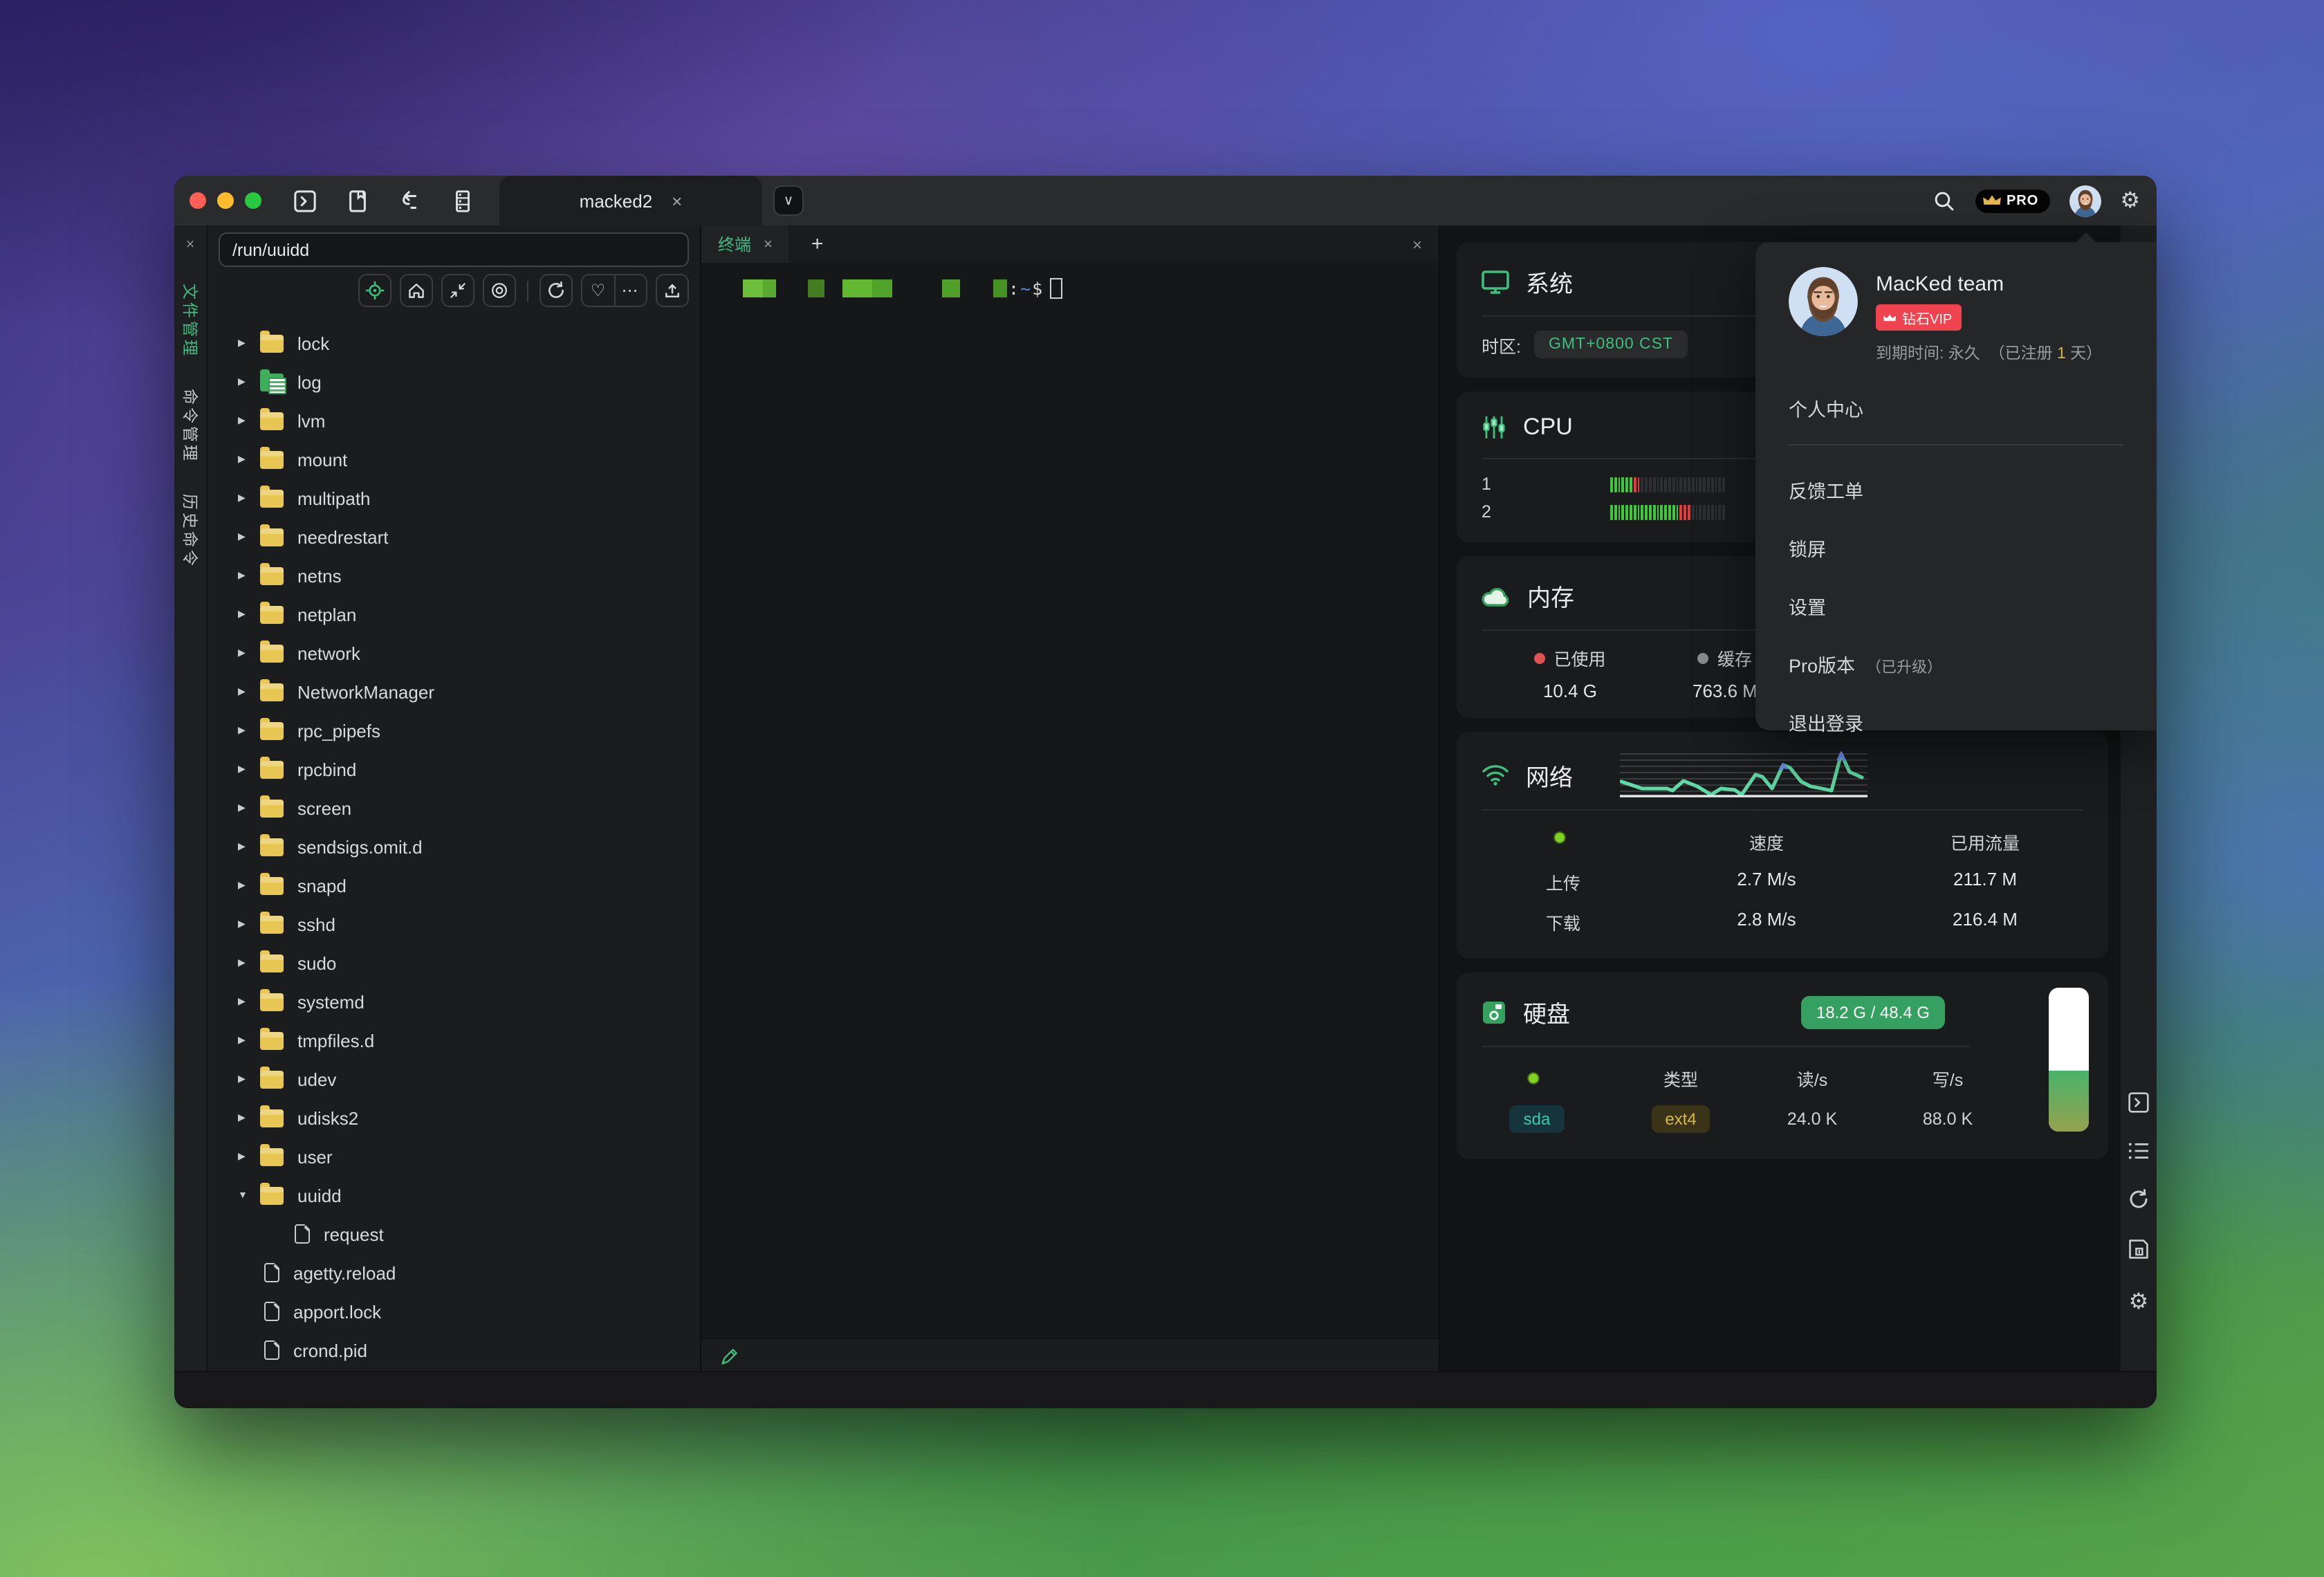 Image resolution: width=2324 pixels, height=1577 pixels. What do you see at coordinates (454, 807) in the screenshot?
I see `tree-row: ▶ screen` at bounding box center [454, 807].